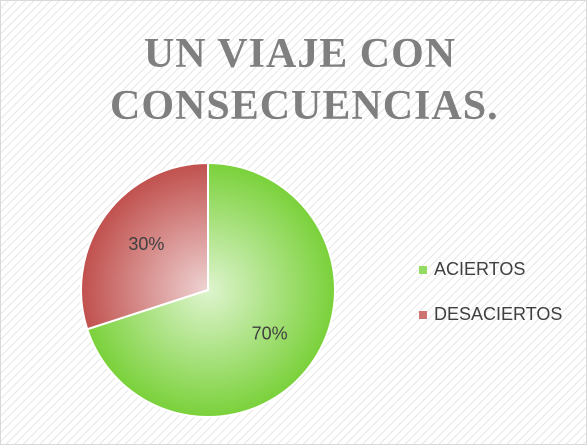 This screenshot has width=587, height=445. Describe the element at coordinates (479, 269) in the screenshot. I see `legend-label: ACIERTOS` at that location.